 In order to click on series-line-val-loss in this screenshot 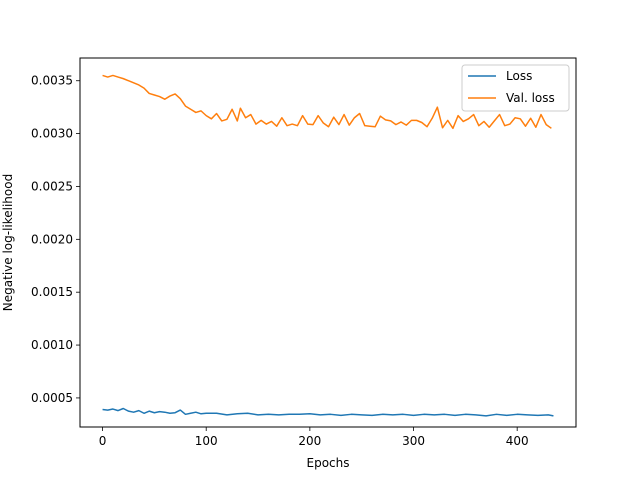, I will do `click(327, 102)`.